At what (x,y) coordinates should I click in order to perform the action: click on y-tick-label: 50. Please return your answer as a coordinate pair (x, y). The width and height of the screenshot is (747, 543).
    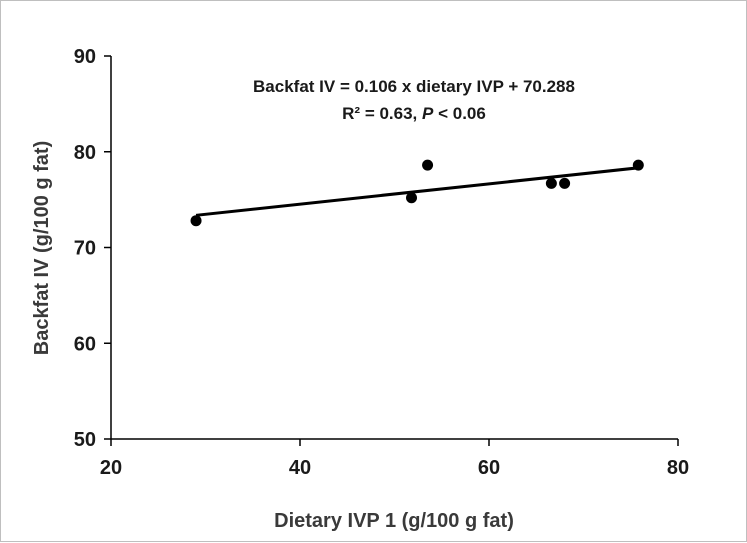
    Looking at the image, I should click on (85, 440).